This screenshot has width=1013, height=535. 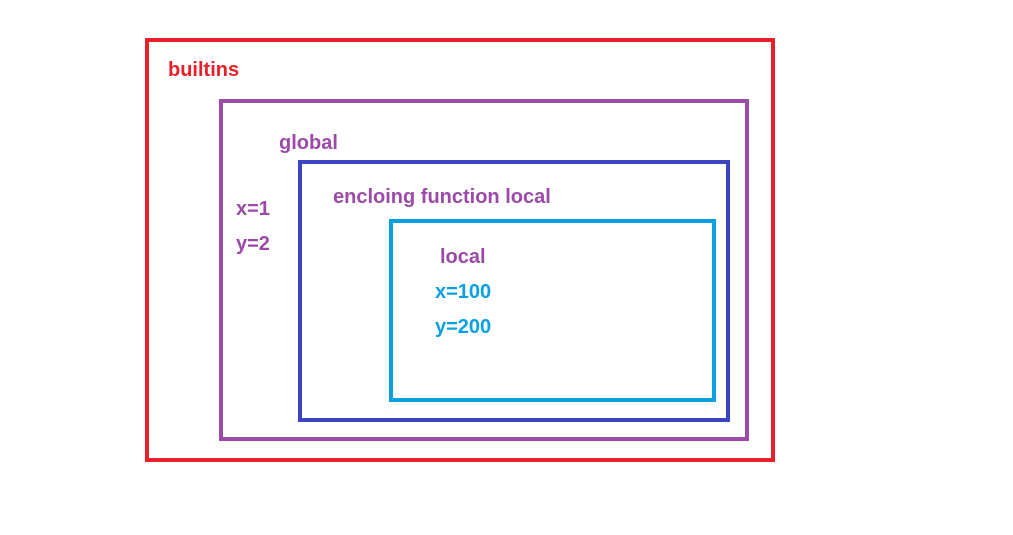 I want to click on enclosing-scope-label: encloing function local, so click(x=442, y=197).